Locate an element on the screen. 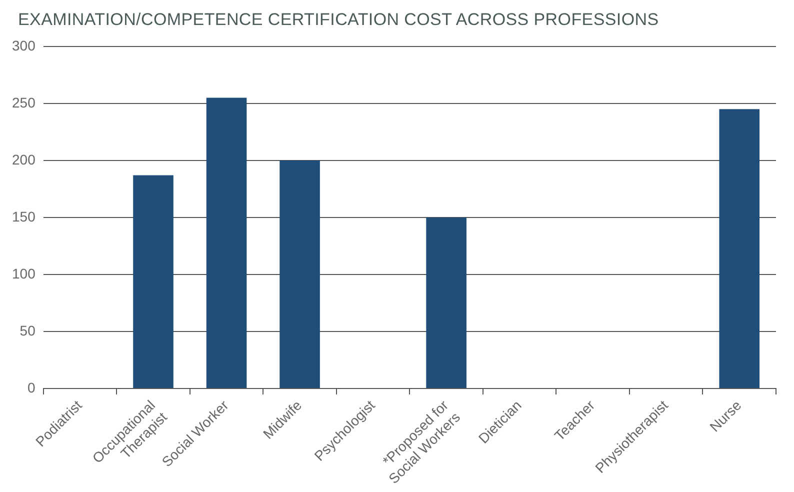 The width and height of the screenshot is (794, 492). y-tick-label: 100 is located at coordinates (24, 273).